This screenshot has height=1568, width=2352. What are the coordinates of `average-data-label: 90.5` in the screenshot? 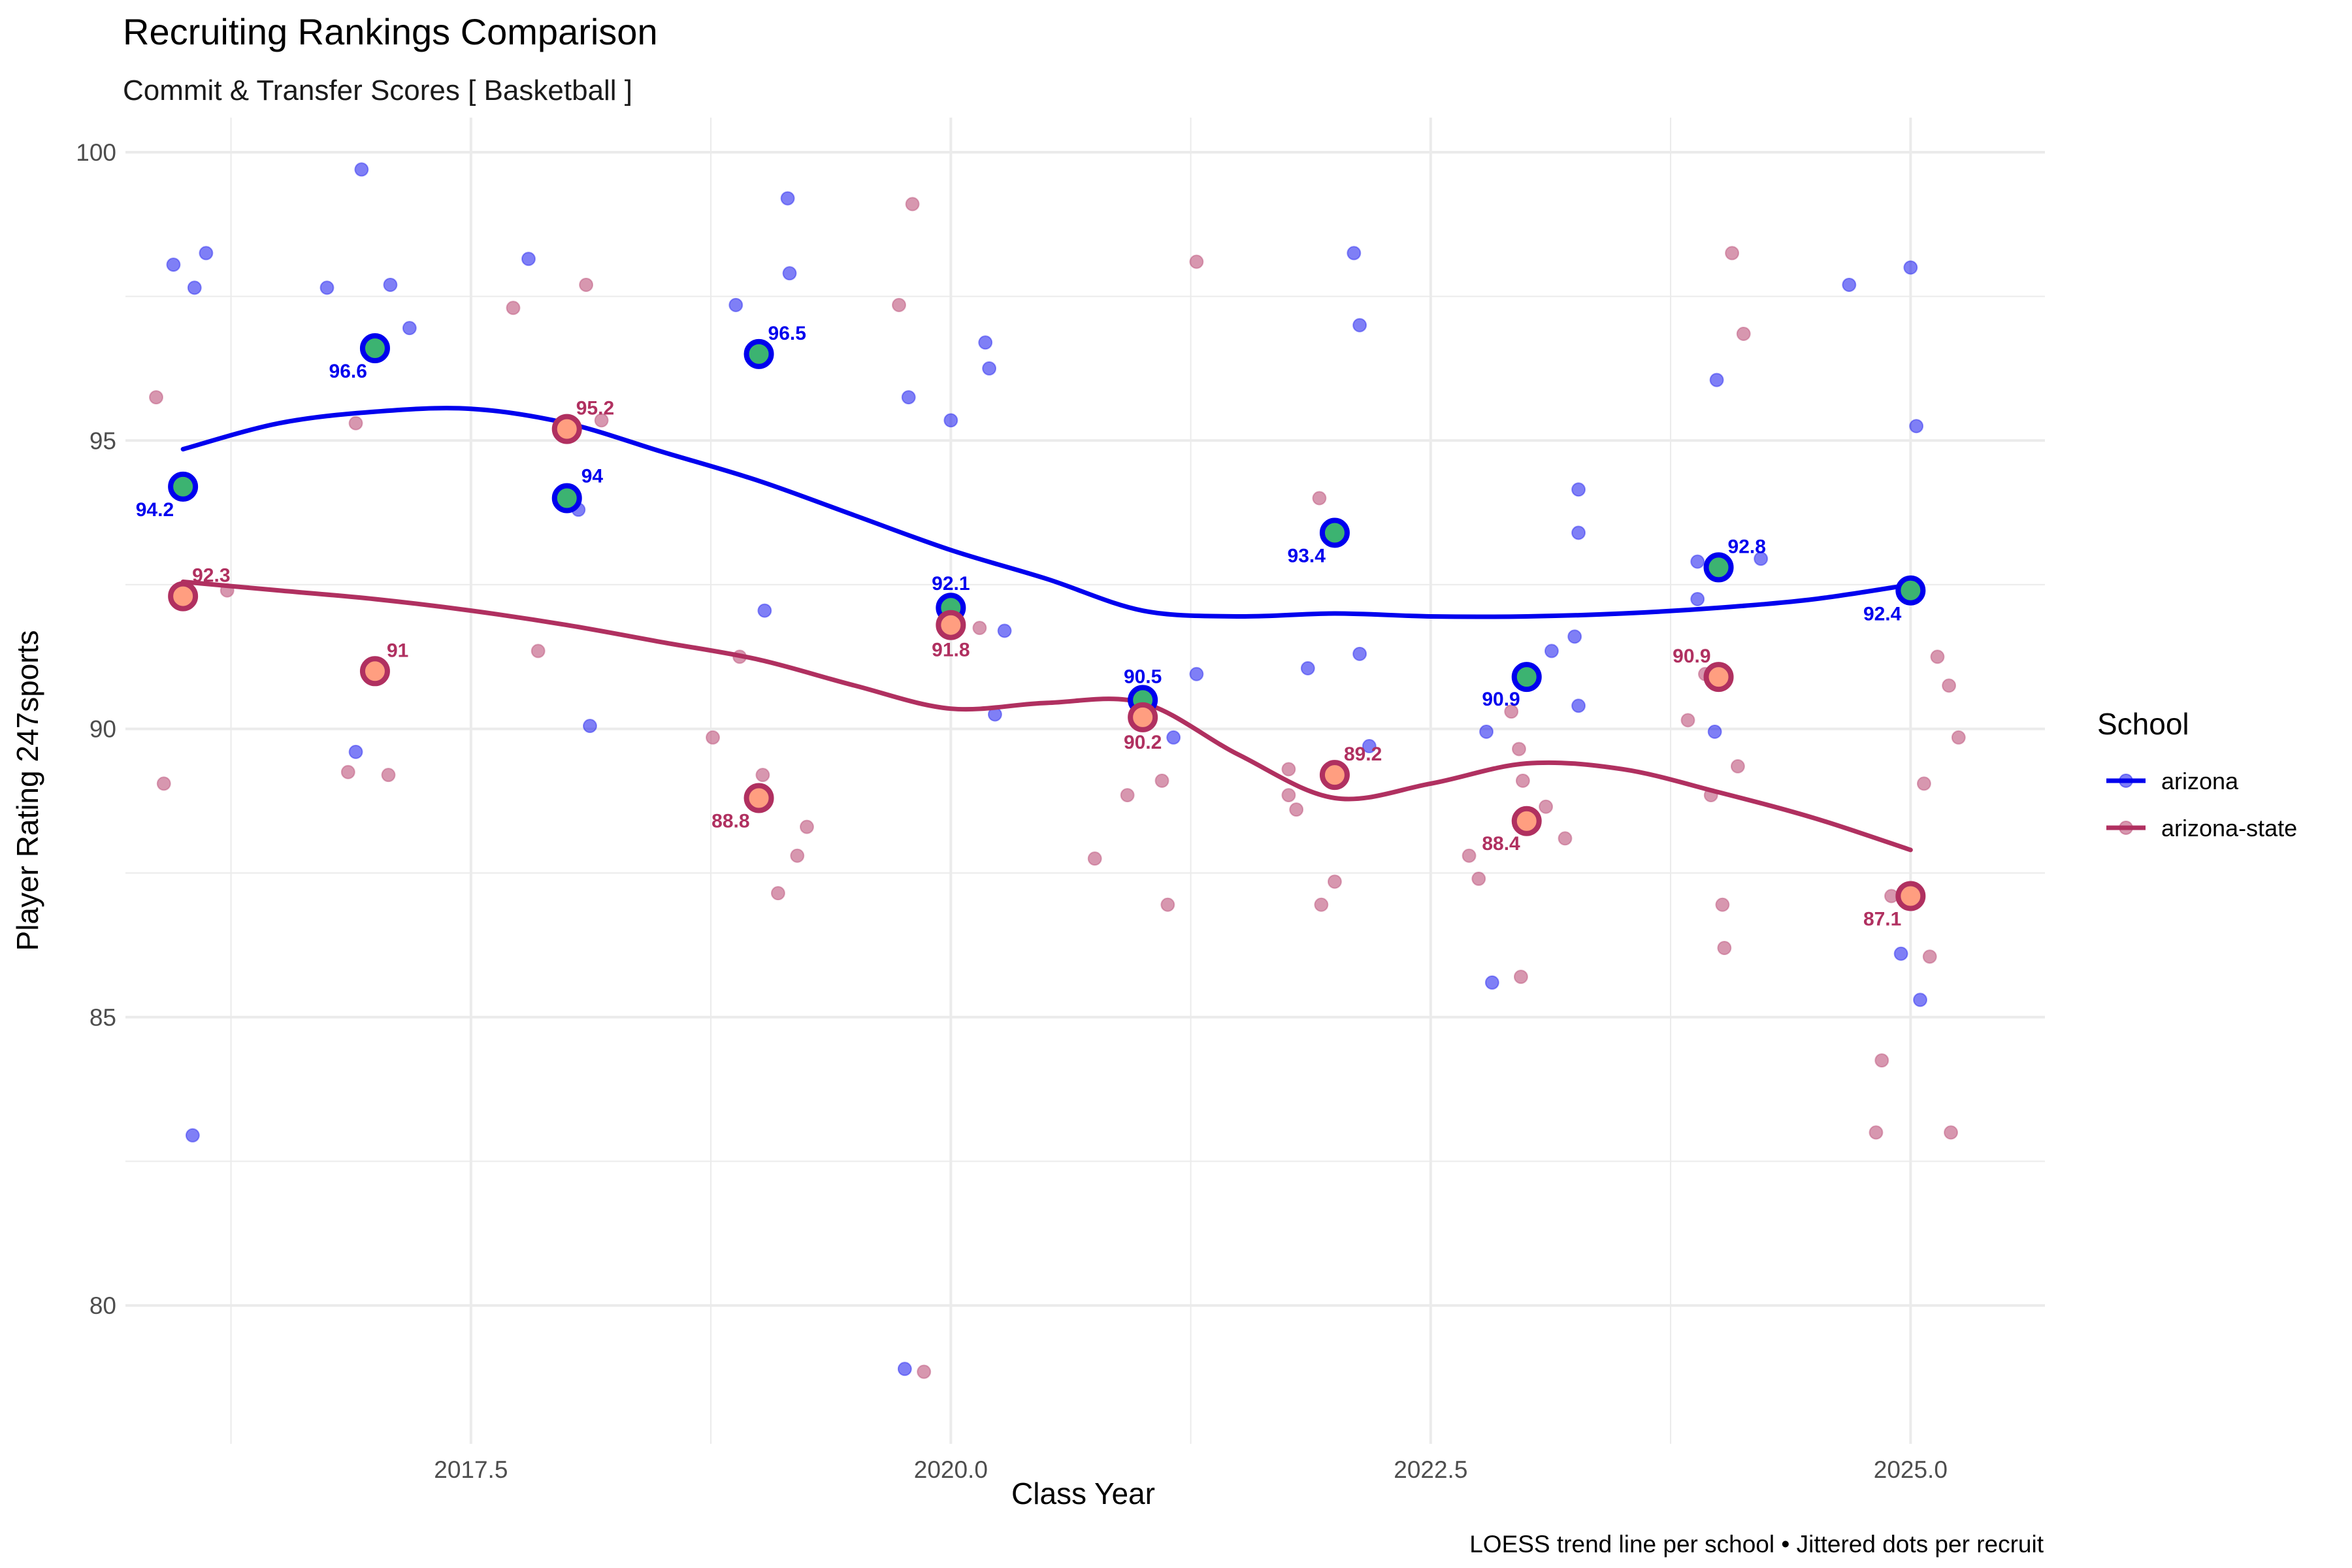 It's located at (1143, 676).